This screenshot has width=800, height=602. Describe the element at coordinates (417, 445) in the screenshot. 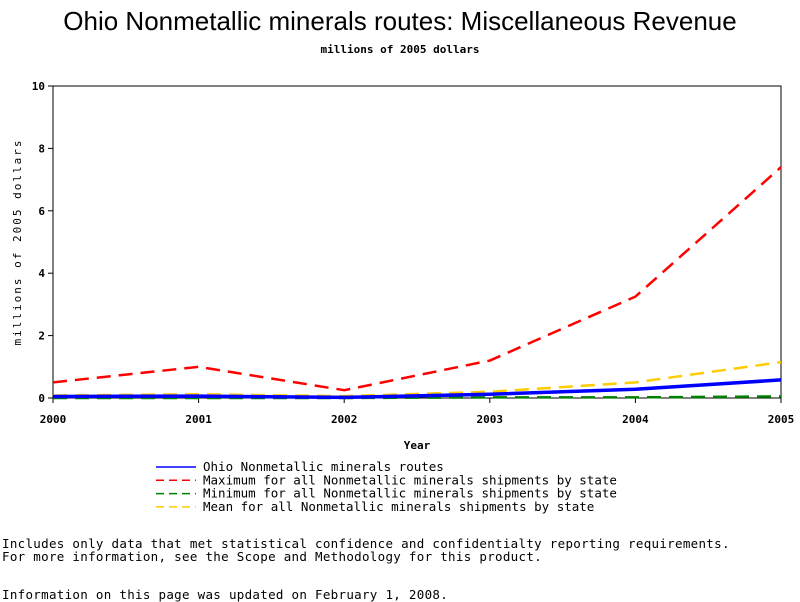

I see `x-axis-title: Year` at that location.